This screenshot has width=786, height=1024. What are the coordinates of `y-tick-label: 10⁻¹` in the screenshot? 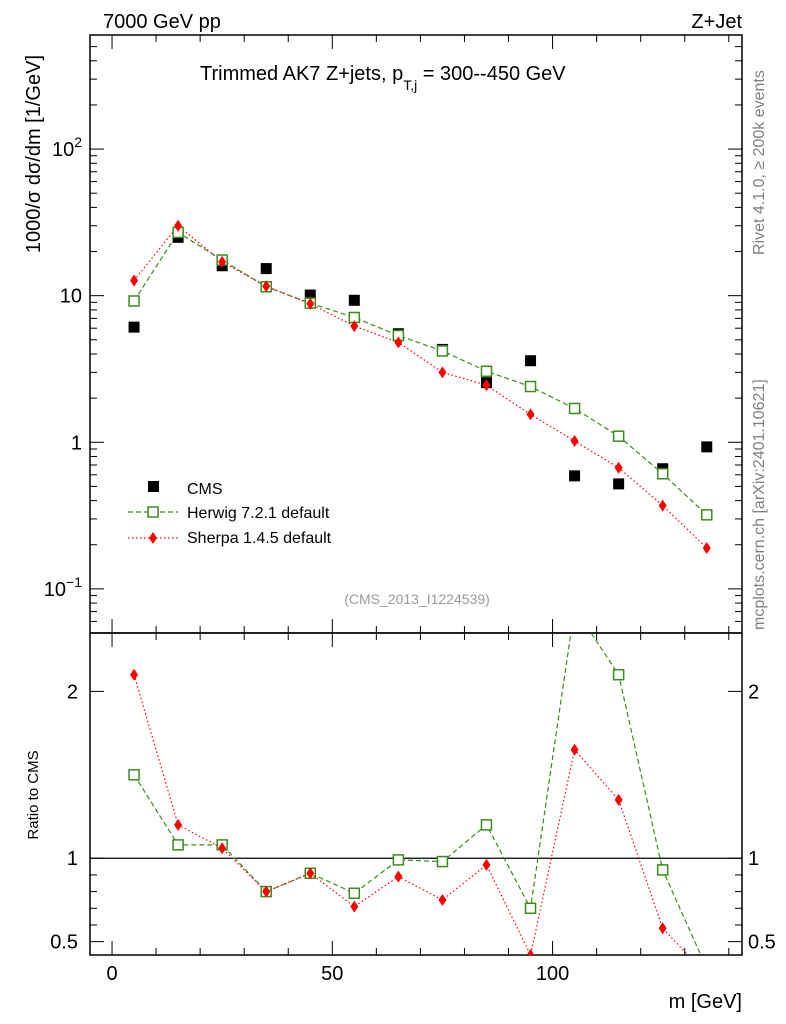 It's located at (63, 587).